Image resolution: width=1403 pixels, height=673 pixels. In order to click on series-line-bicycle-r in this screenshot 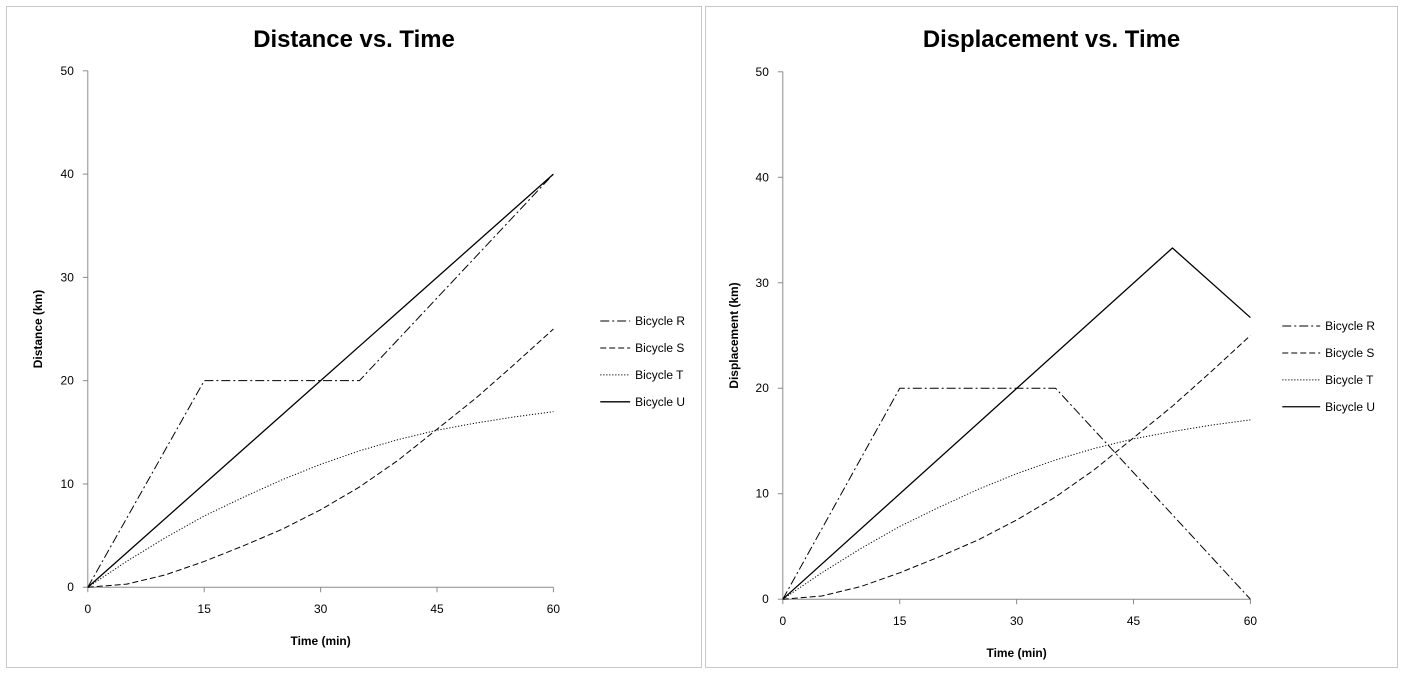, I will do `click(1016, 493)`.